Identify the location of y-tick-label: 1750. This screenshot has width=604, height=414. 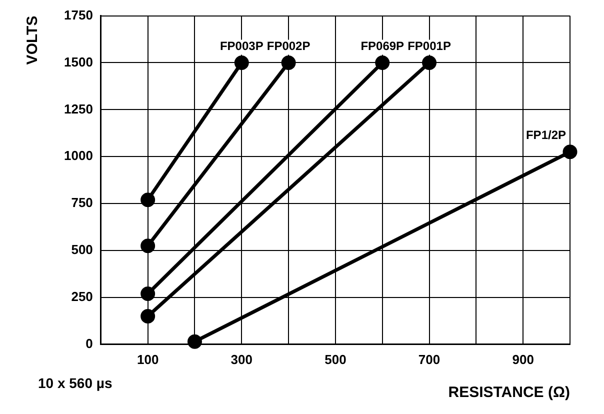
(78, 14).